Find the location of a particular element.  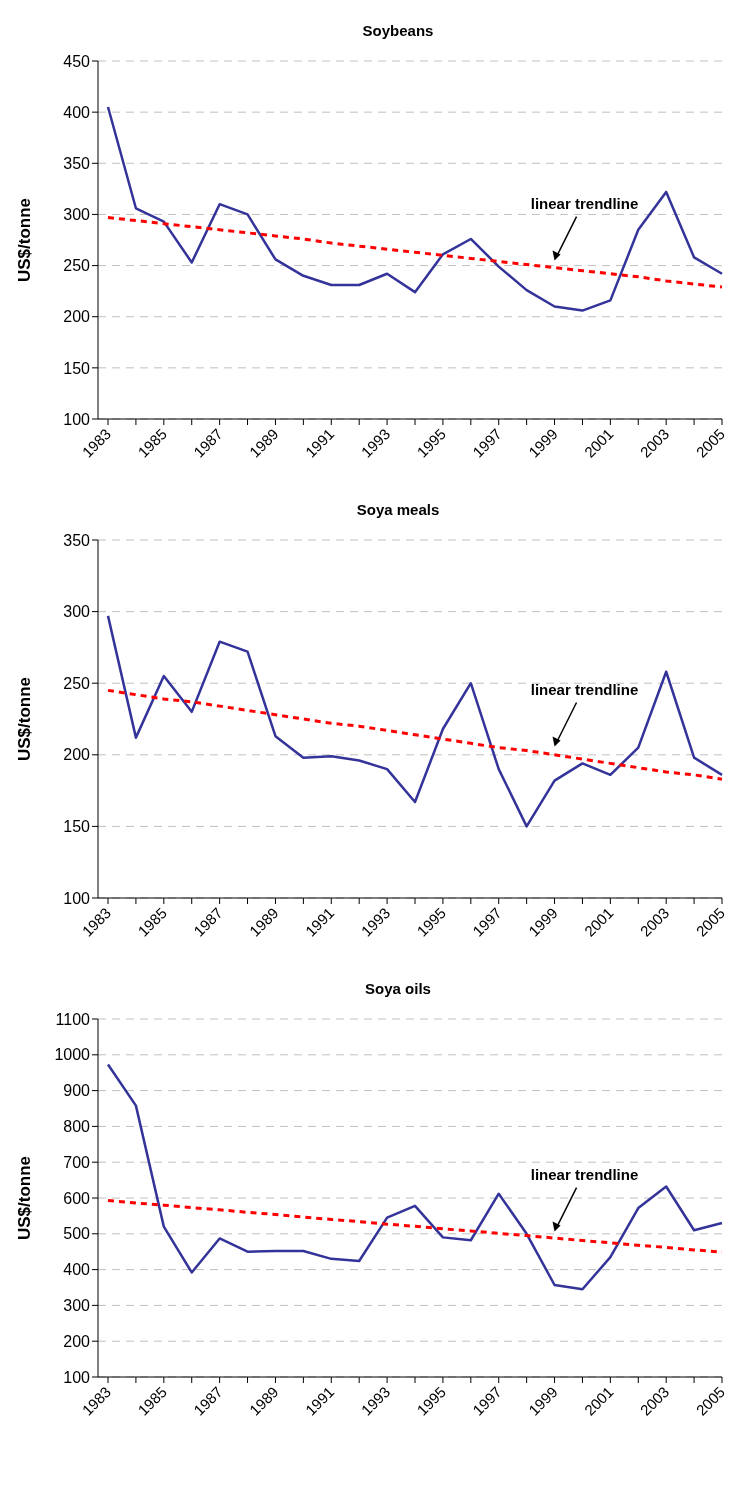

y-tick-label: 1100 is located at coordinates (73, 1019).